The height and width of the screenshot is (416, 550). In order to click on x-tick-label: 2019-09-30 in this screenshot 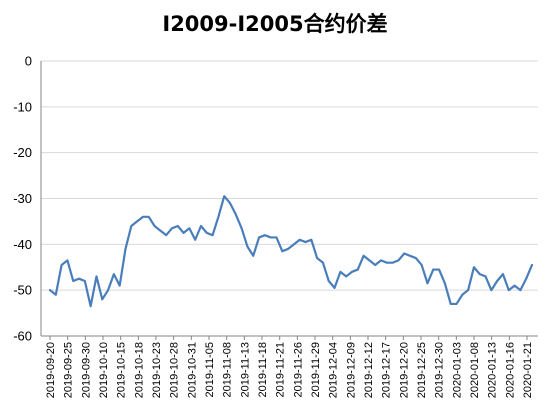, I will do `click(86, 370)`.